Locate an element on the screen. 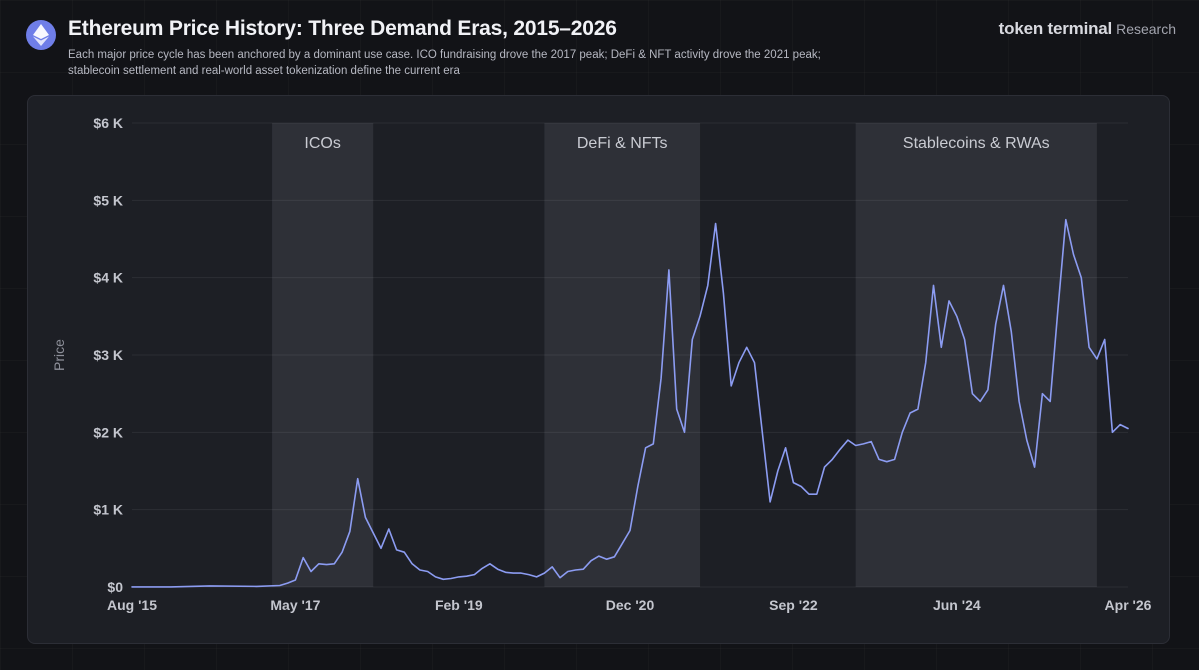  x-tick-label: Feb '19 is located at coordinates (459, 605).